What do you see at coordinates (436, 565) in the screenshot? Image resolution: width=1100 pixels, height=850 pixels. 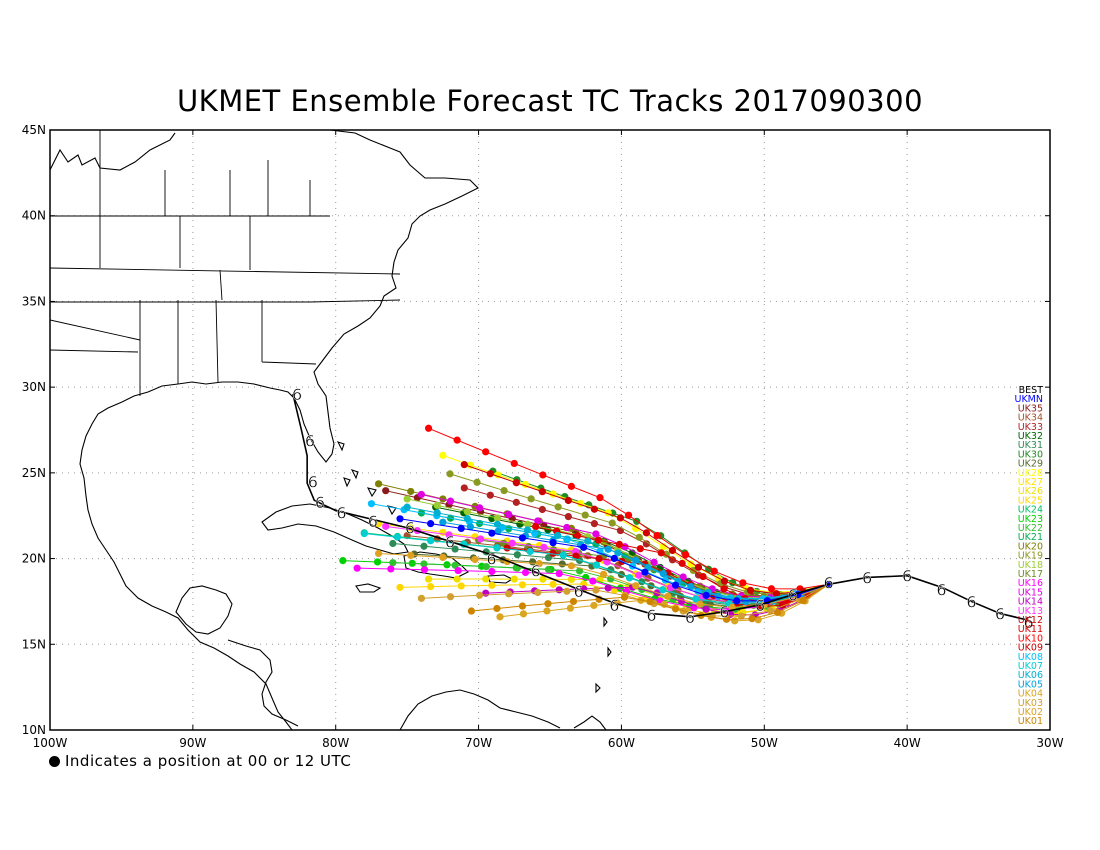 I see `hispaniola` at bounding box center [436, 565].